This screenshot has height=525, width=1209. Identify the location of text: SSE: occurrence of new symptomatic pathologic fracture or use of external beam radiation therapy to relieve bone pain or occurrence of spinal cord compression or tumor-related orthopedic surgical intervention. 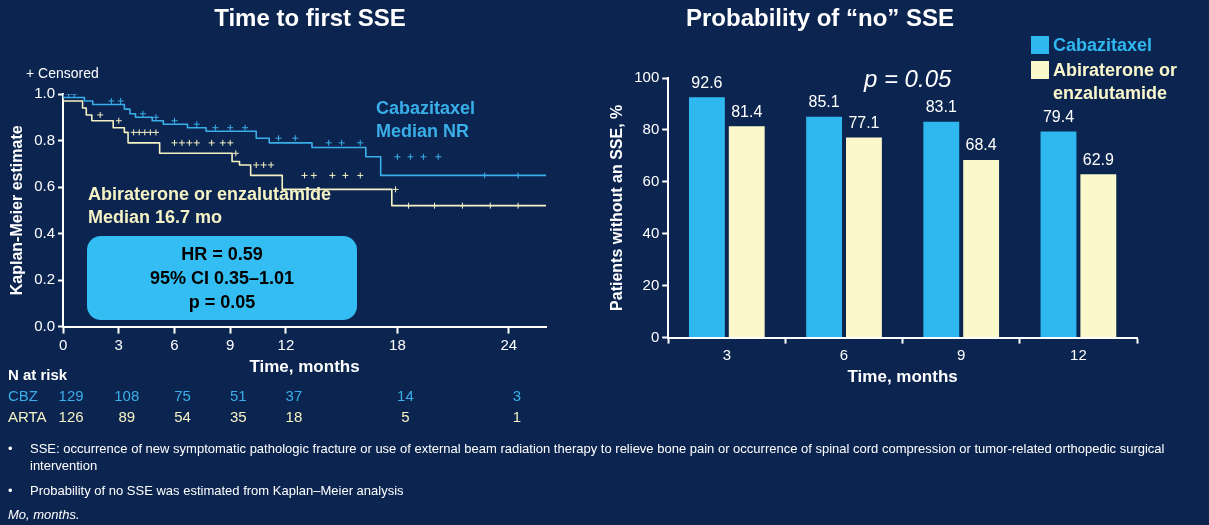
(598, 457).